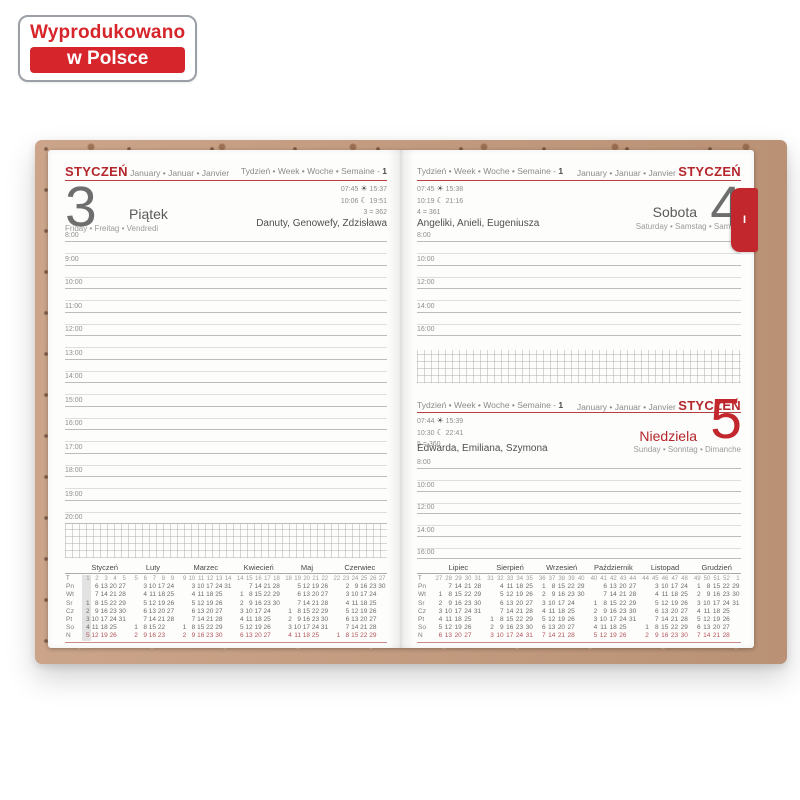  I want to click on hour-slot: 17:00, so click(226, 456).